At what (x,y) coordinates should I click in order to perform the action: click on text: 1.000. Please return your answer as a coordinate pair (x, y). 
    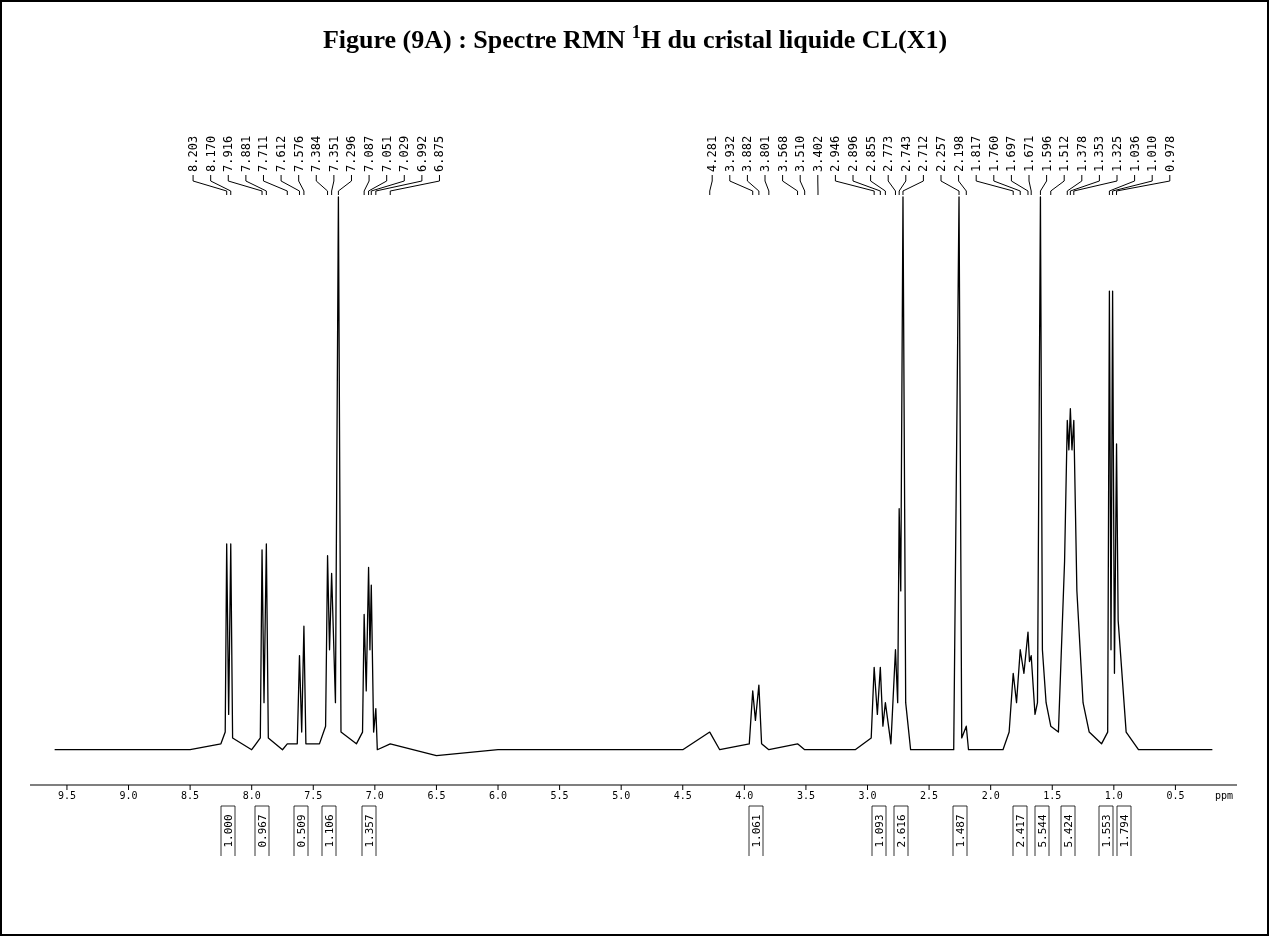
    Looking at the image, I should click on (228, 831).